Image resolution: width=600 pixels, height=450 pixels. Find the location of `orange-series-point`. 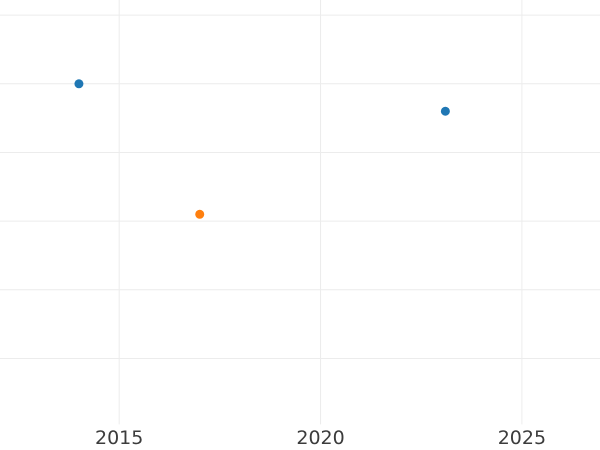

orange-series-point is located at coordinates (200, 214).